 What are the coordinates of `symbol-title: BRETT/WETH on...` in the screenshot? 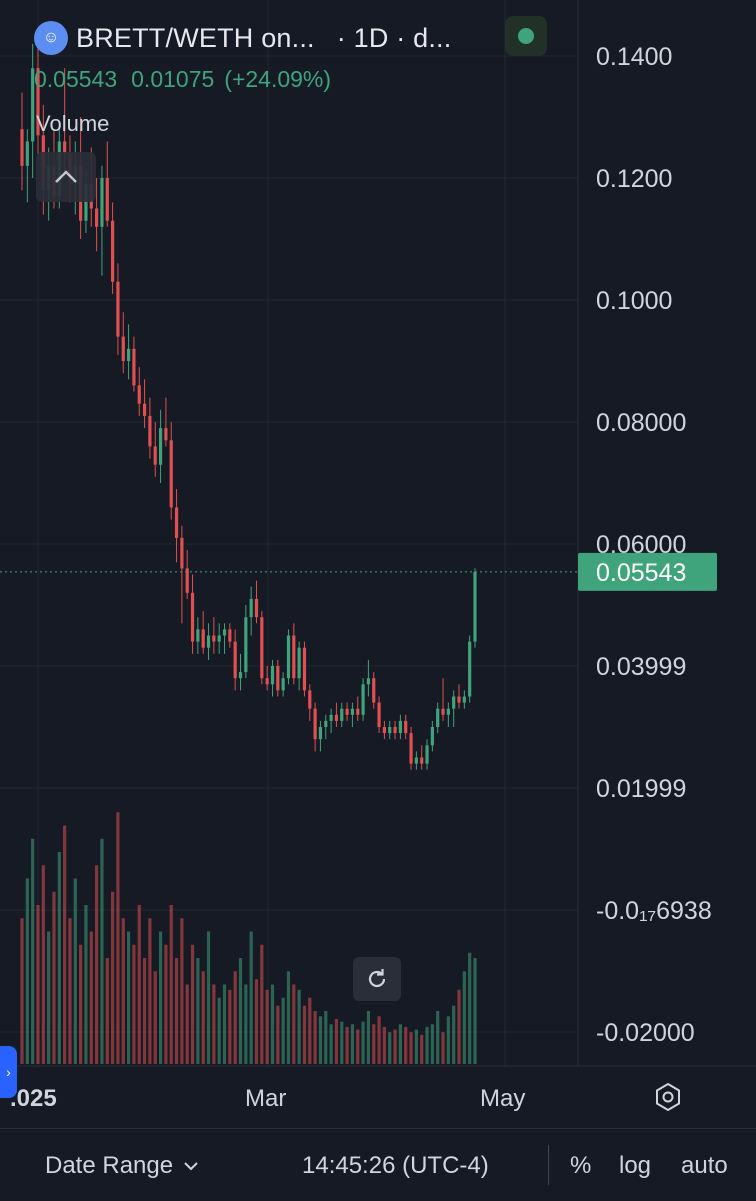 It's located at (195, 37).